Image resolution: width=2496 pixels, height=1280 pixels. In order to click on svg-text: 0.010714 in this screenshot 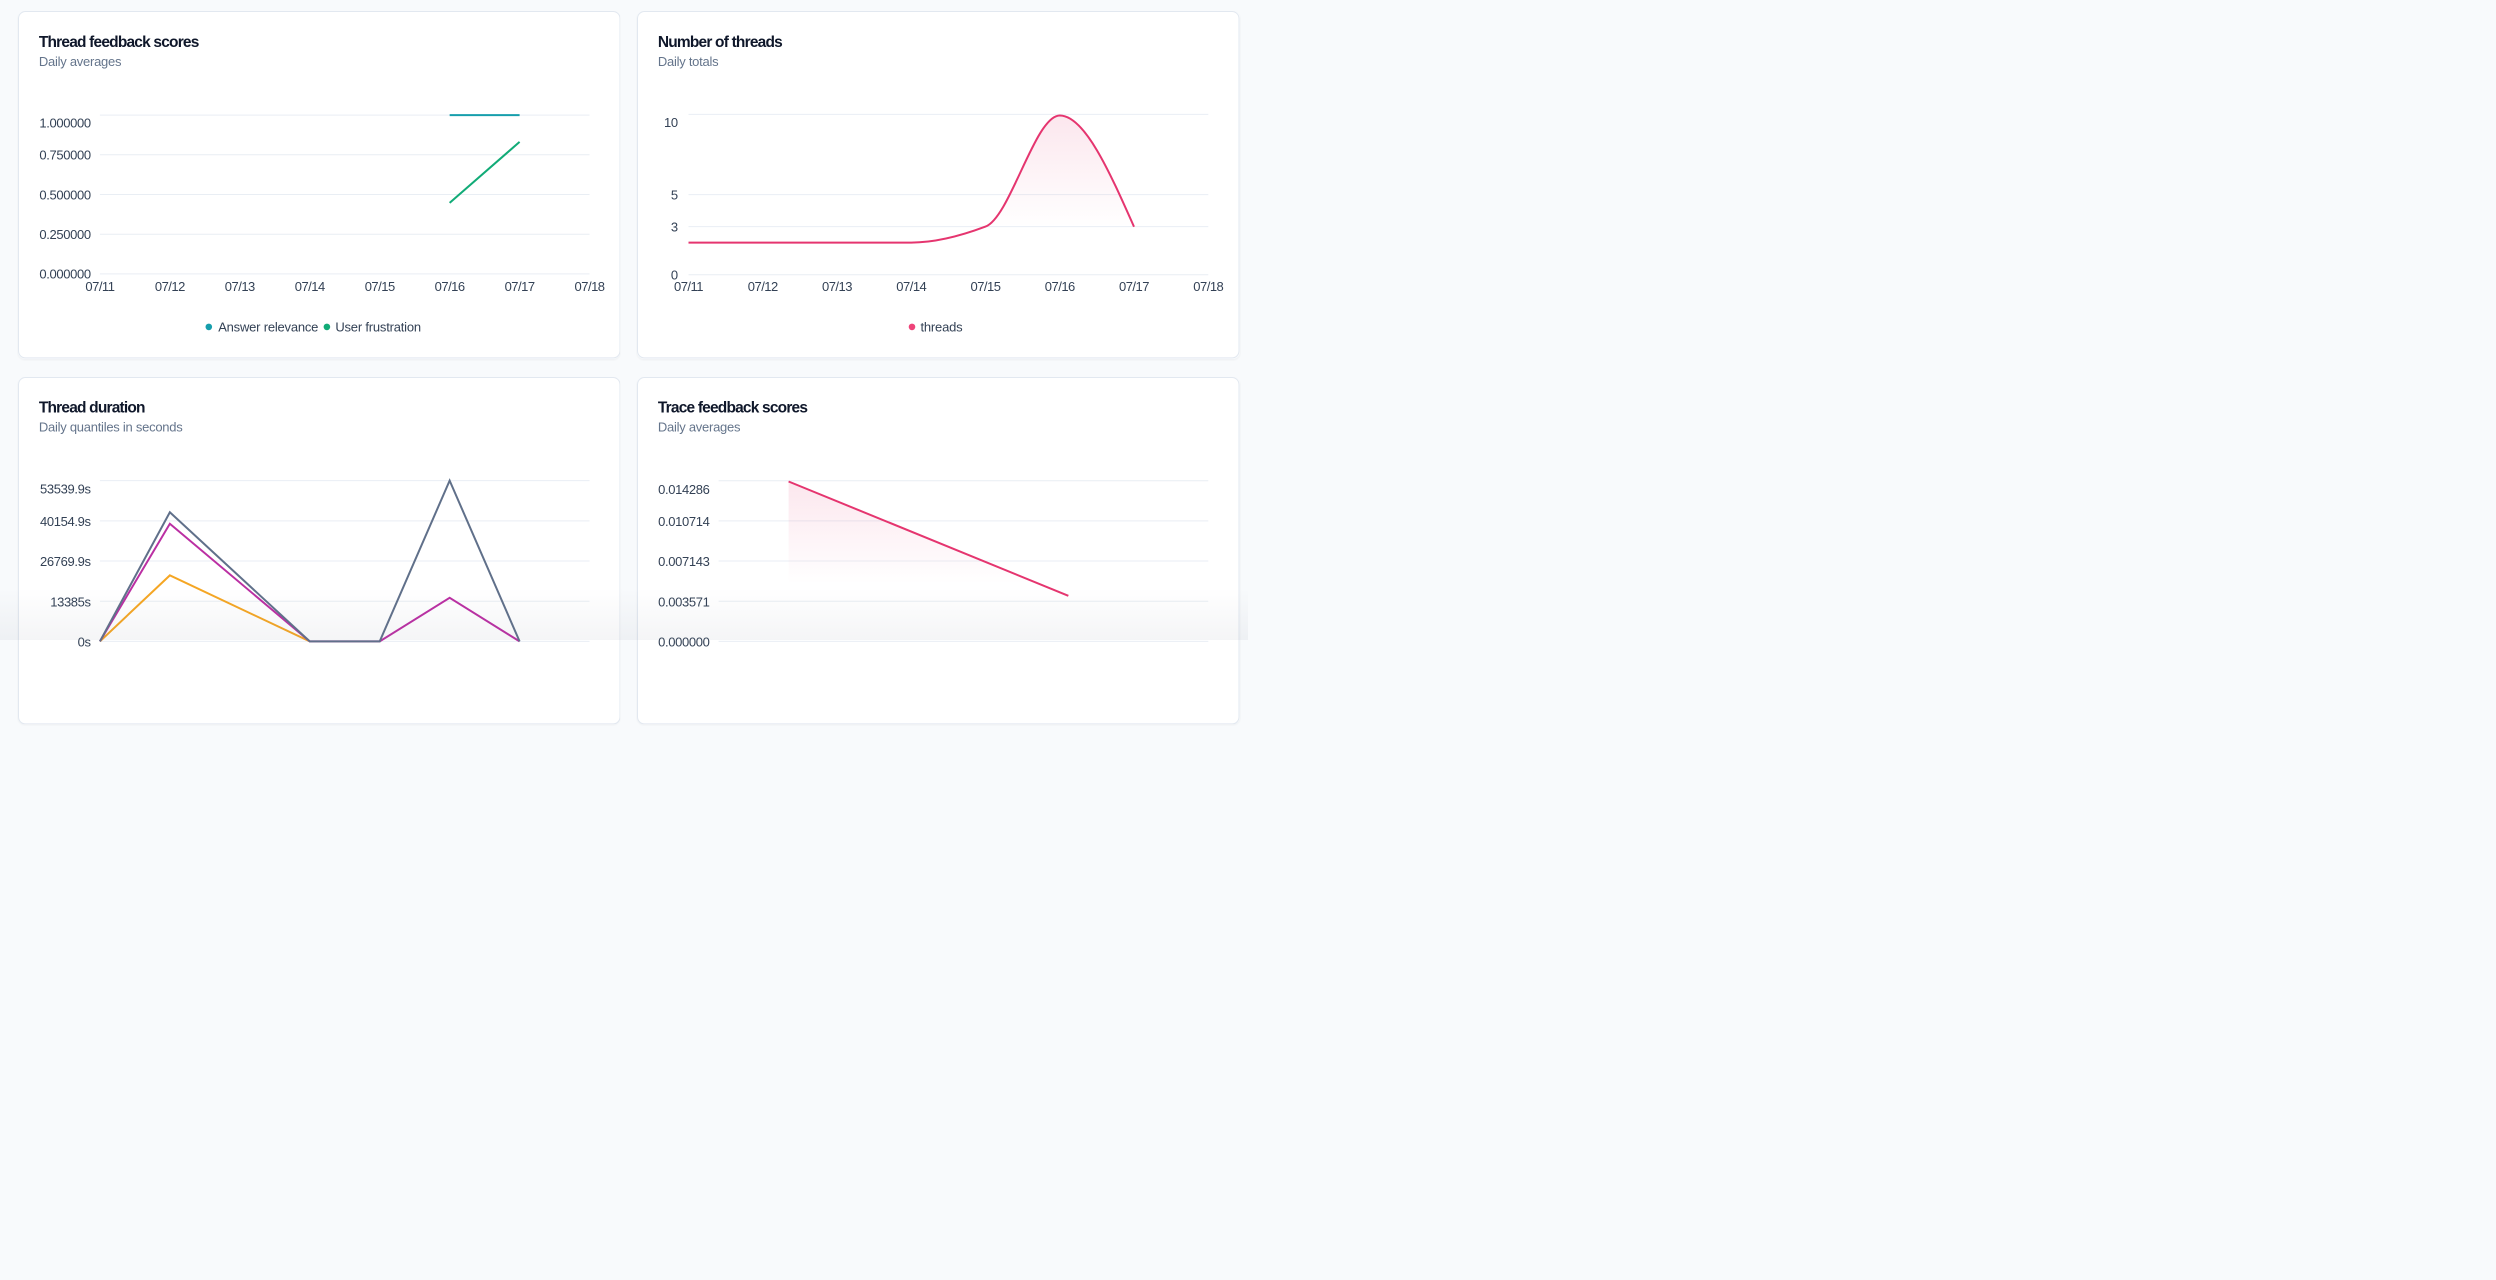, I will do `click(683, 521)`.